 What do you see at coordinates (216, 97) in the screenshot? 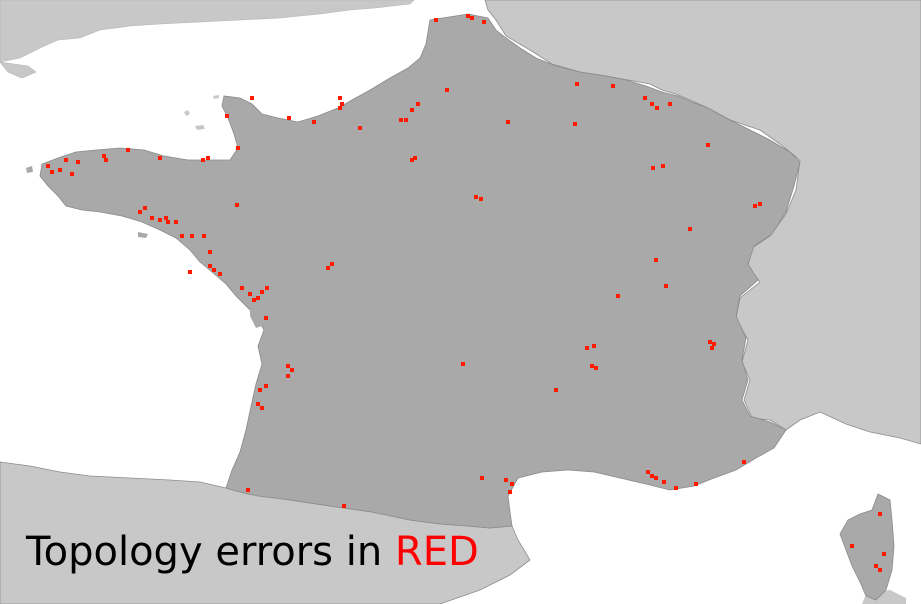
I see `channel-island-alderney` at bounding box center [216, 97].